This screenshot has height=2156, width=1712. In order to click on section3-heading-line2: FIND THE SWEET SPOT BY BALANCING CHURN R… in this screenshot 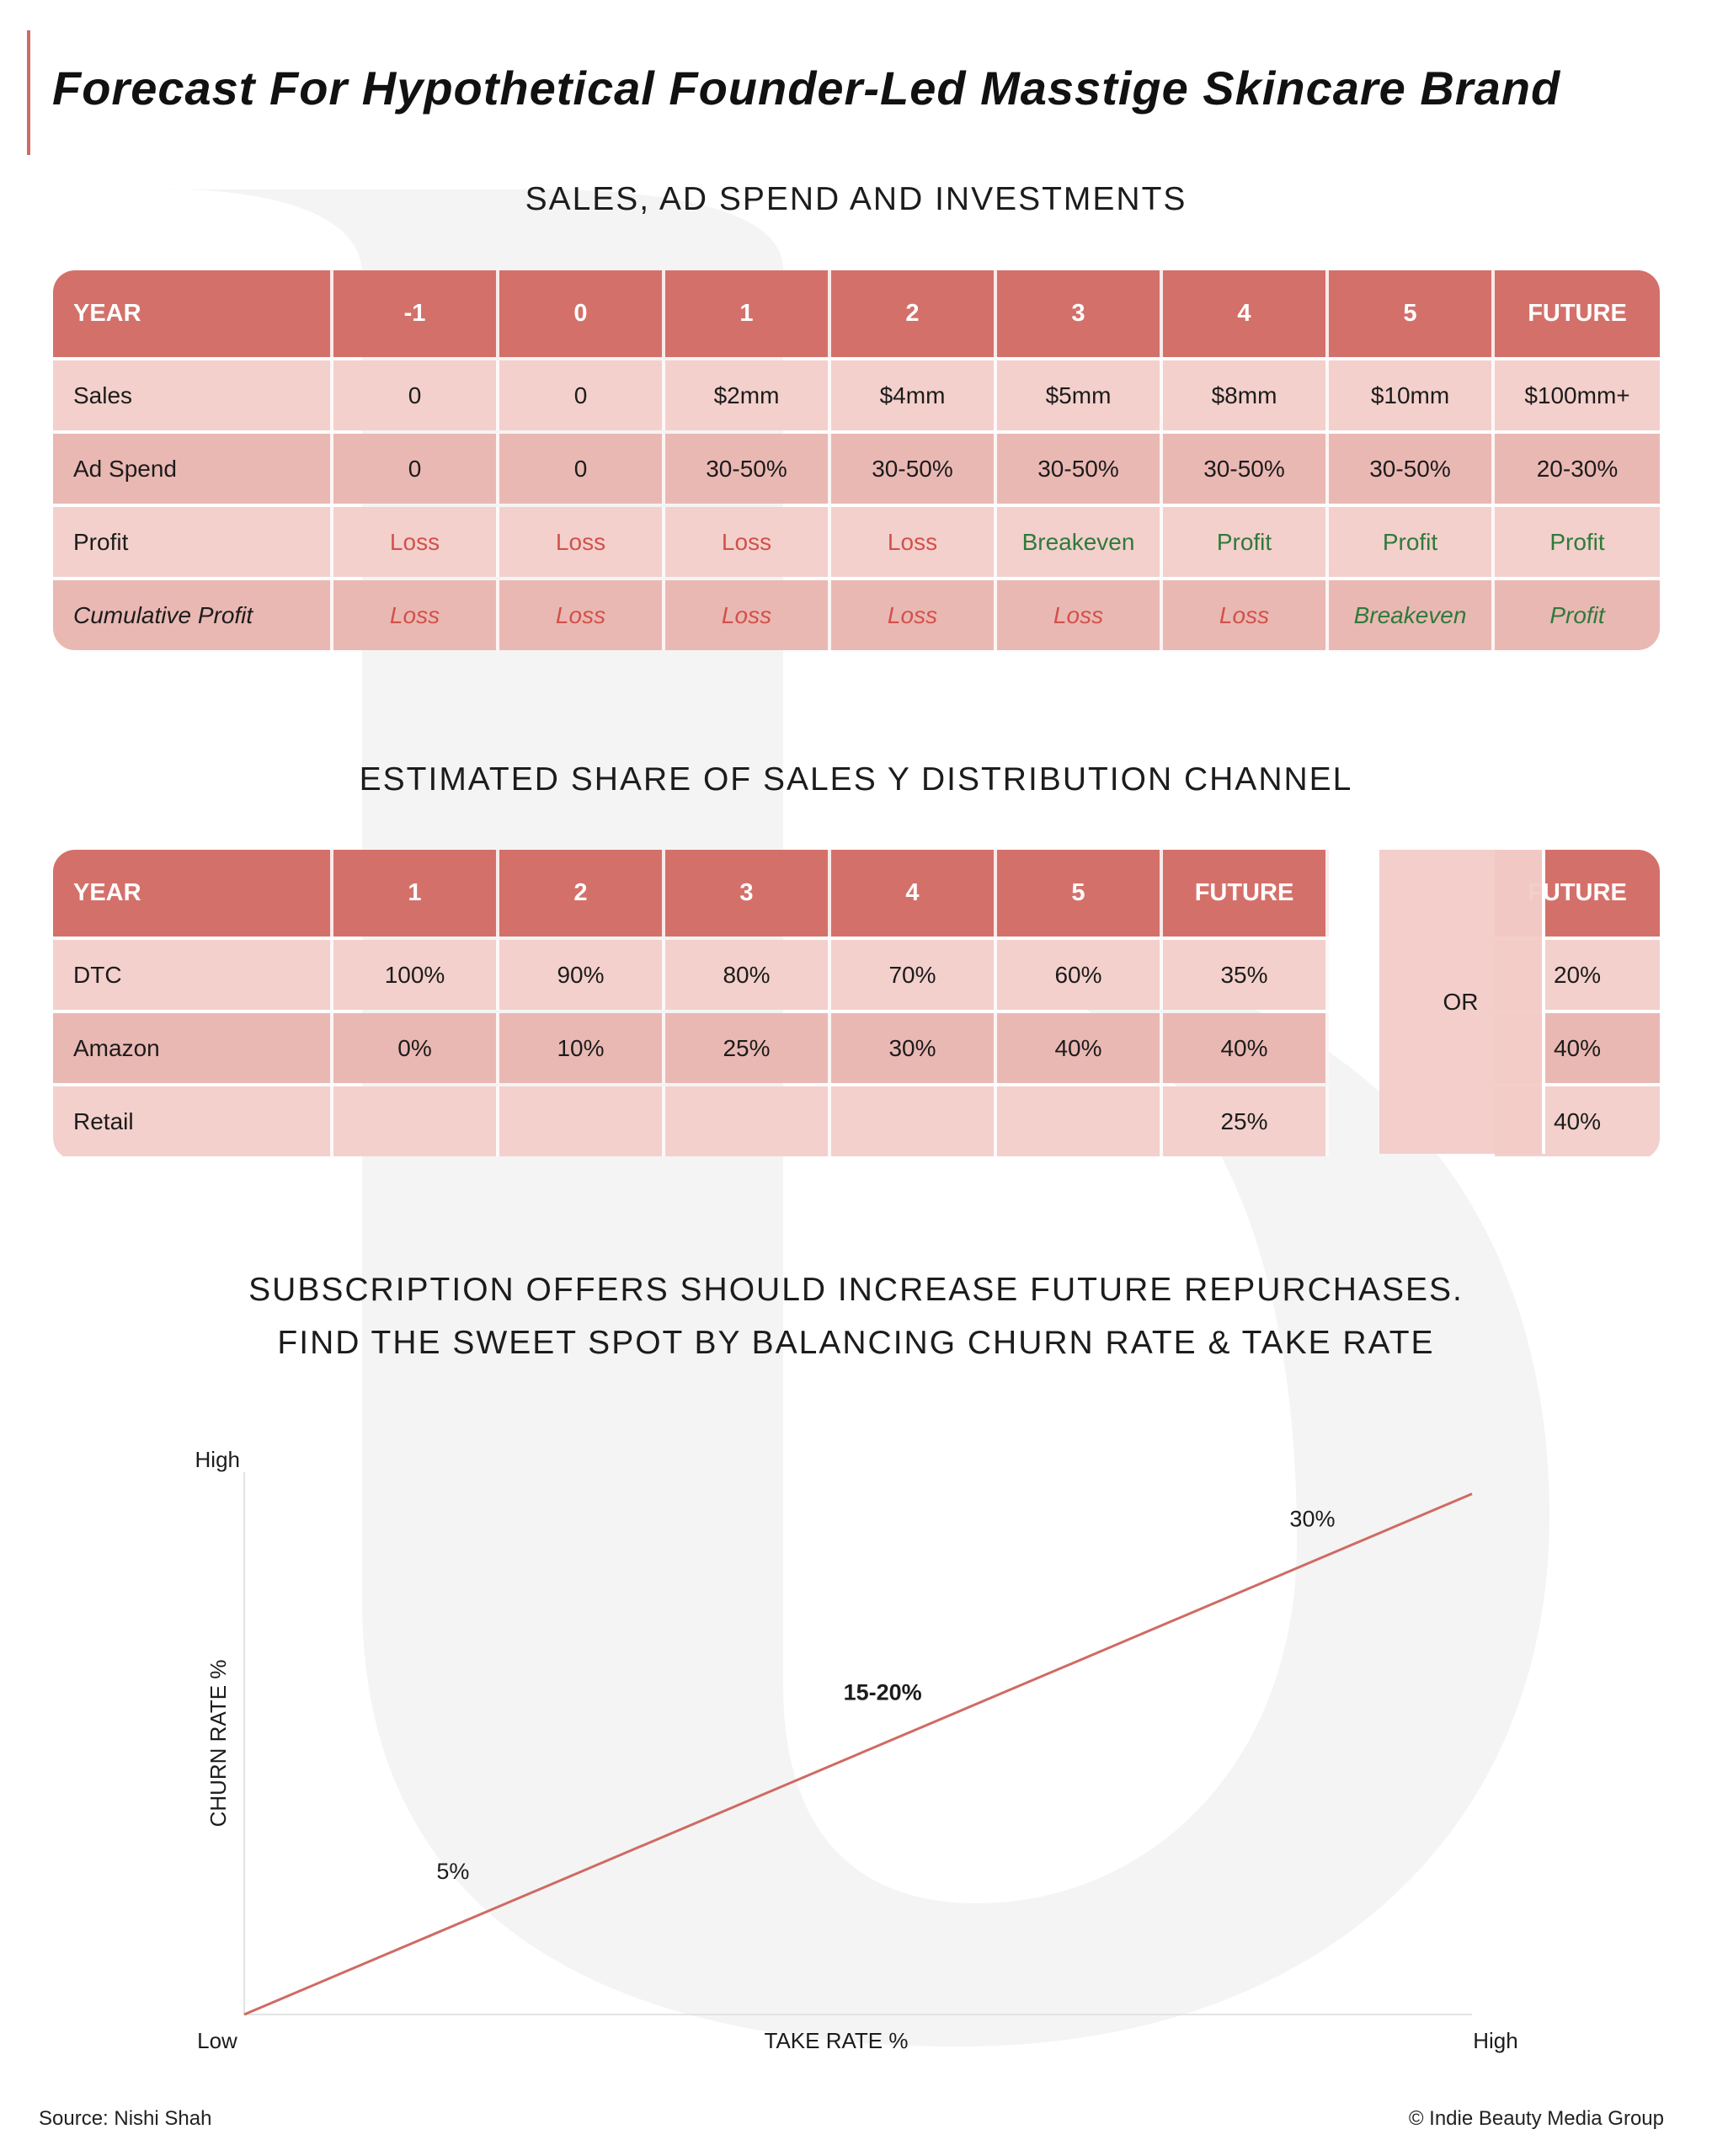, I will do `click(856, 1343)`.